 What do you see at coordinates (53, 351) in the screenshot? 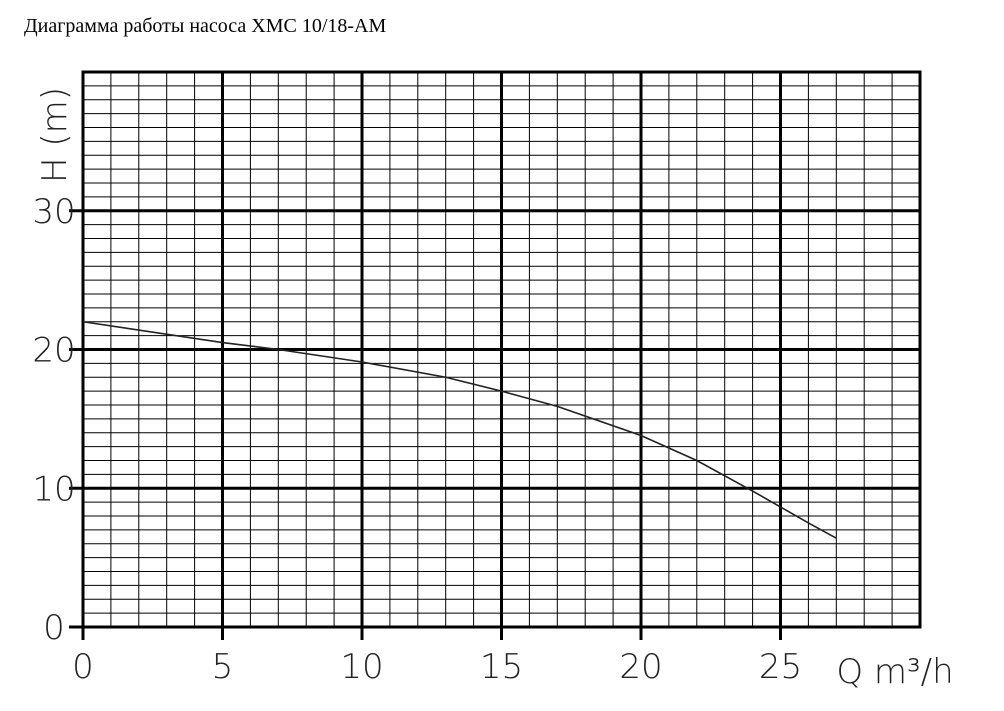
I see `y-tick-label: 20` at bounding box center [53, 351].